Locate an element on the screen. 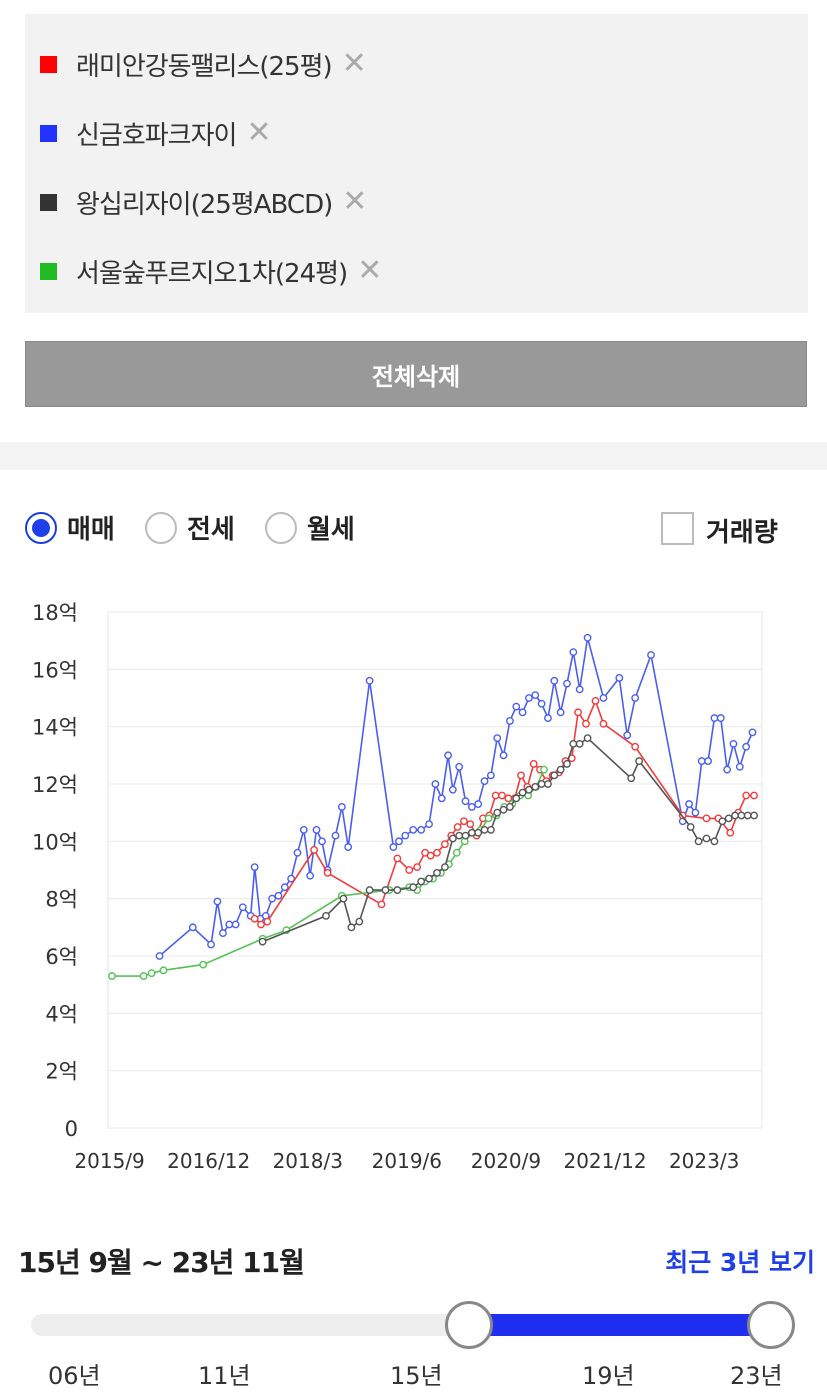  delete-all-button: 전체삭제 is located at coordinates (416, 374).